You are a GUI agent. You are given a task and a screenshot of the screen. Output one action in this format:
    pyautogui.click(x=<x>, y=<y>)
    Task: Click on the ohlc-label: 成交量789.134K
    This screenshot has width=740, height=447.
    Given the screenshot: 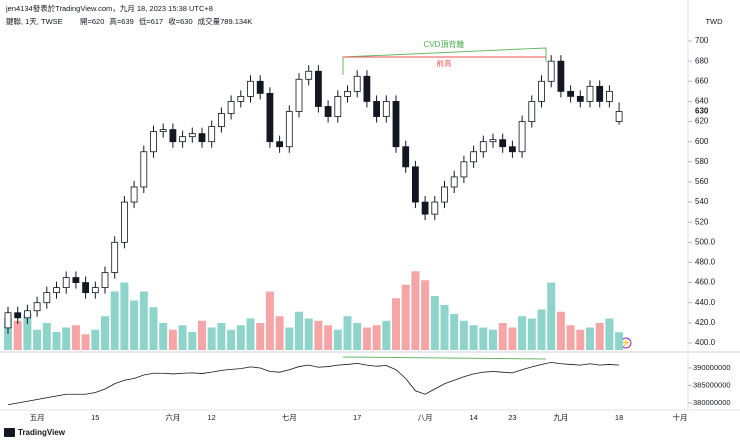 What is the action you would take?
    pyautogui.click(x=225, y=21)
    